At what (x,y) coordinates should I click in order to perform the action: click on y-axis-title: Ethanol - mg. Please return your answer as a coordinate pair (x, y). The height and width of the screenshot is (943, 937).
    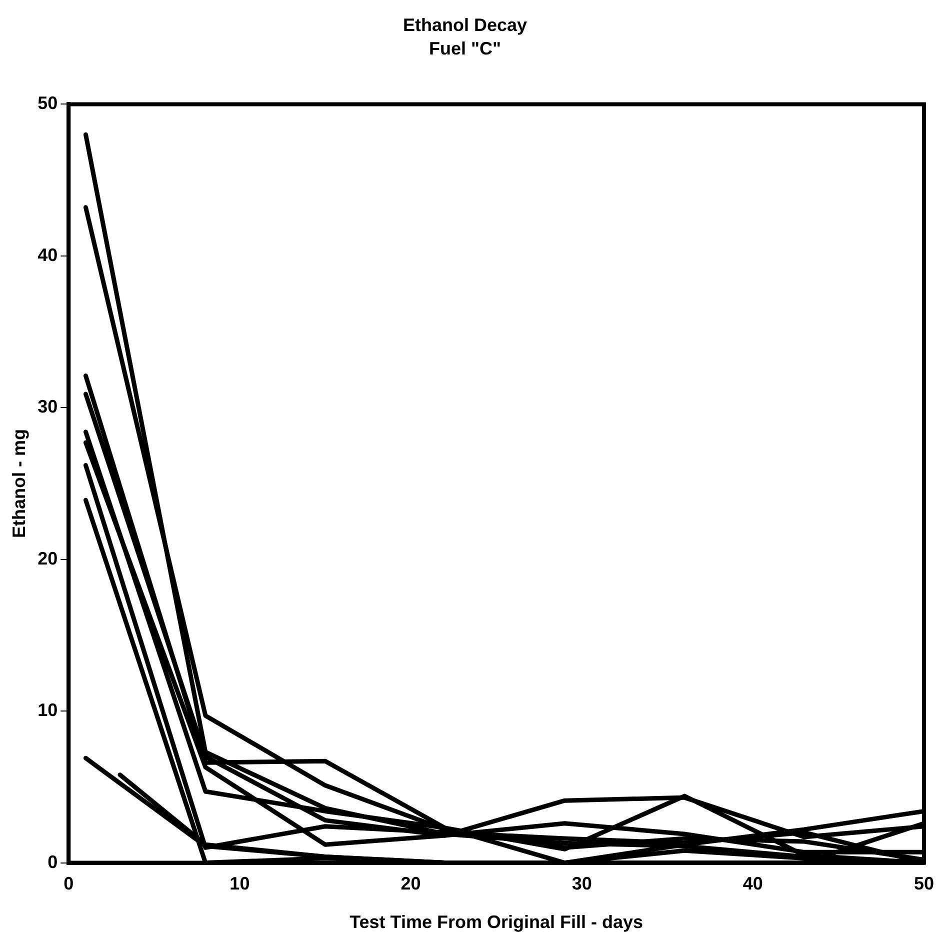
    Looking at the image, I should click on (18, 483).